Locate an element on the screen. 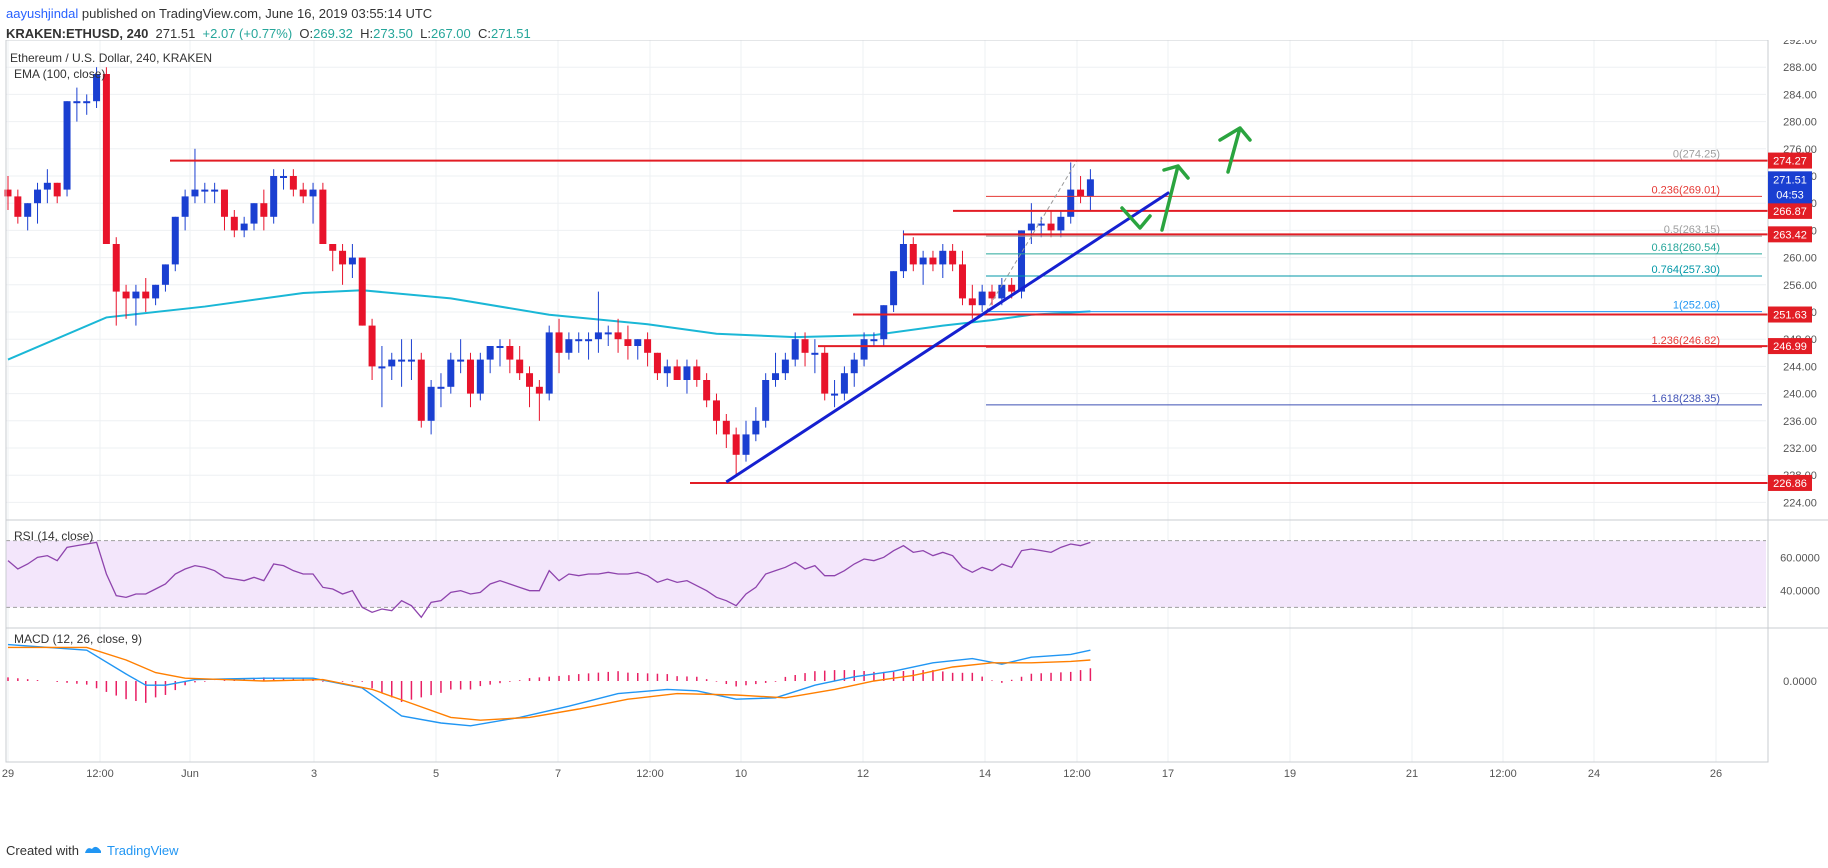 The height and width of the screenshot is (868, 1828). fib-level-label: 0.236(269.01) is located at coordinates (1686, 190).